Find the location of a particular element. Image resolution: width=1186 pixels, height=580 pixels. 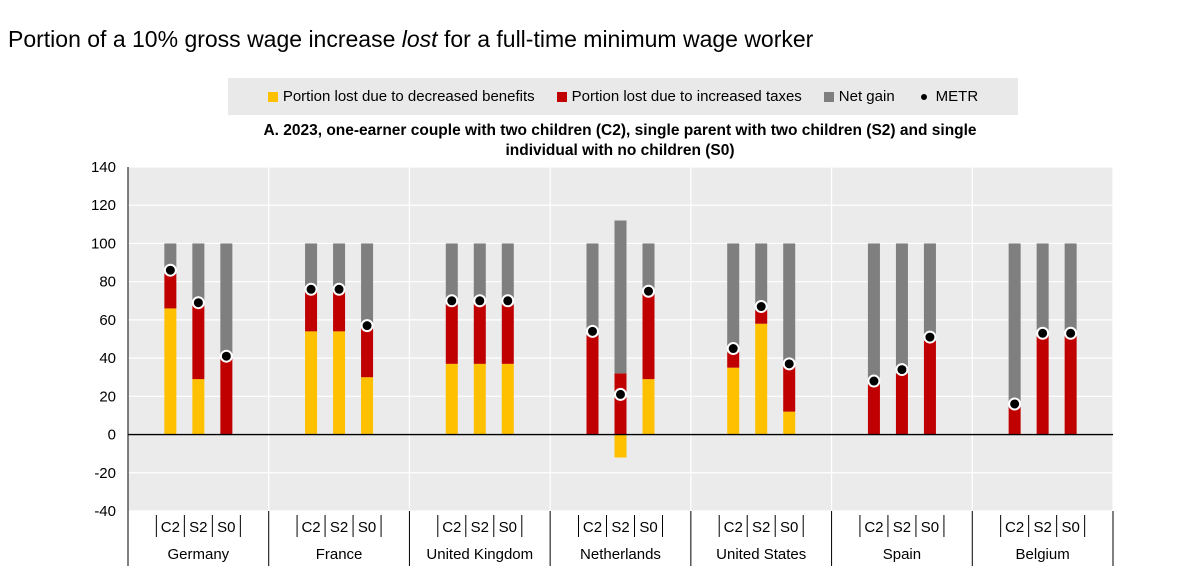

benefits-swatch-icon is located at coordinates (272, 96).